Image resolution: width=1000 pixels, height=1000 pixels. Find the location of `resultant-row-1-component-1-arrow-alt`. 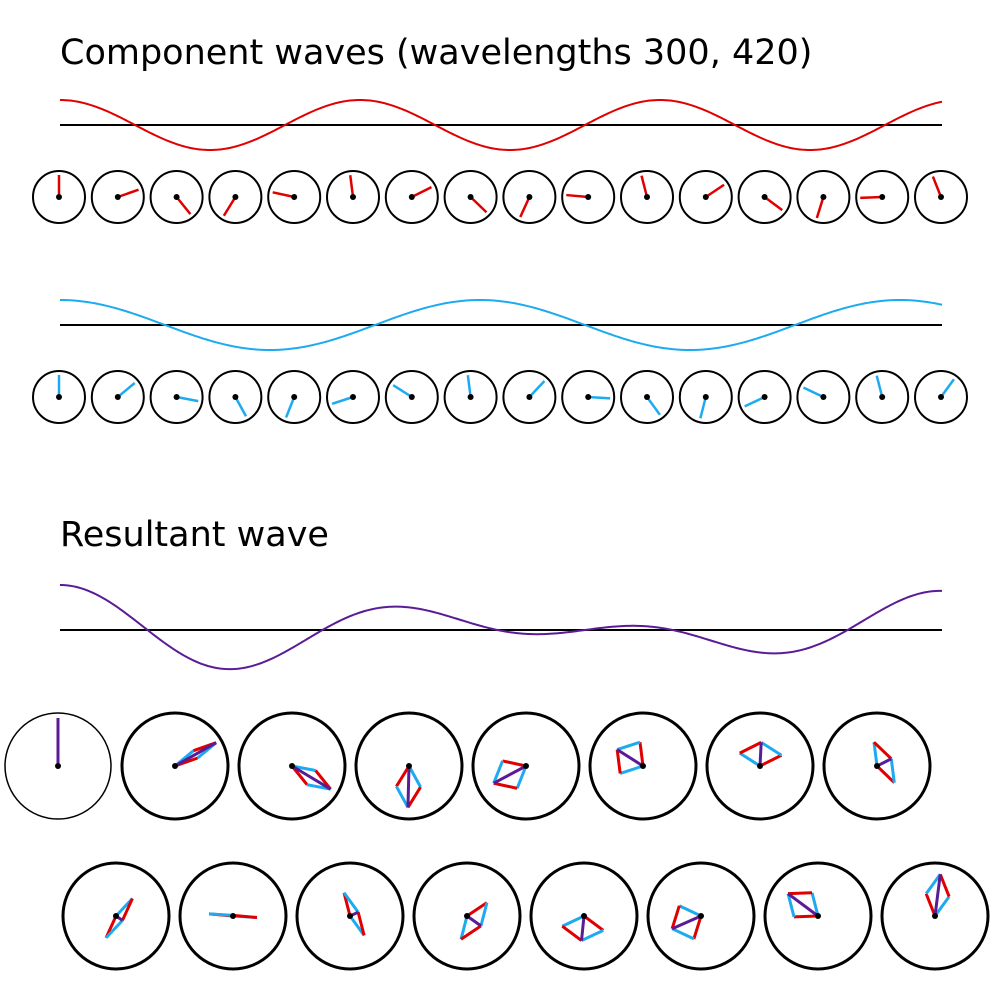

resultant-row-1-component-1-arrow-alt is located at coordinates (750, 748).